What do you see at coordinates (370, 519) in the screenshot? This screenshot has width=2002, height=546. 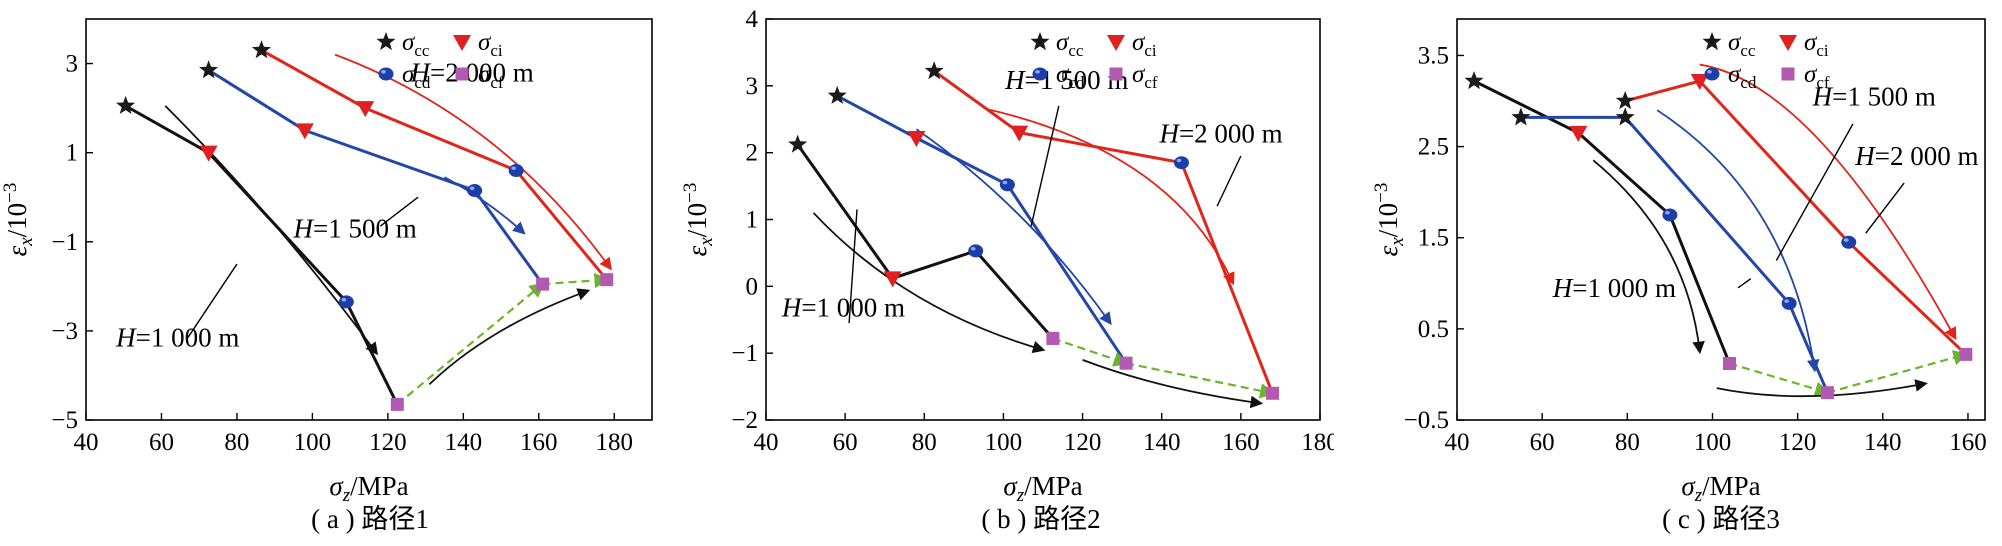 I see `panel-caption: ( a ) 路径1` at bounding box center [370, 519].